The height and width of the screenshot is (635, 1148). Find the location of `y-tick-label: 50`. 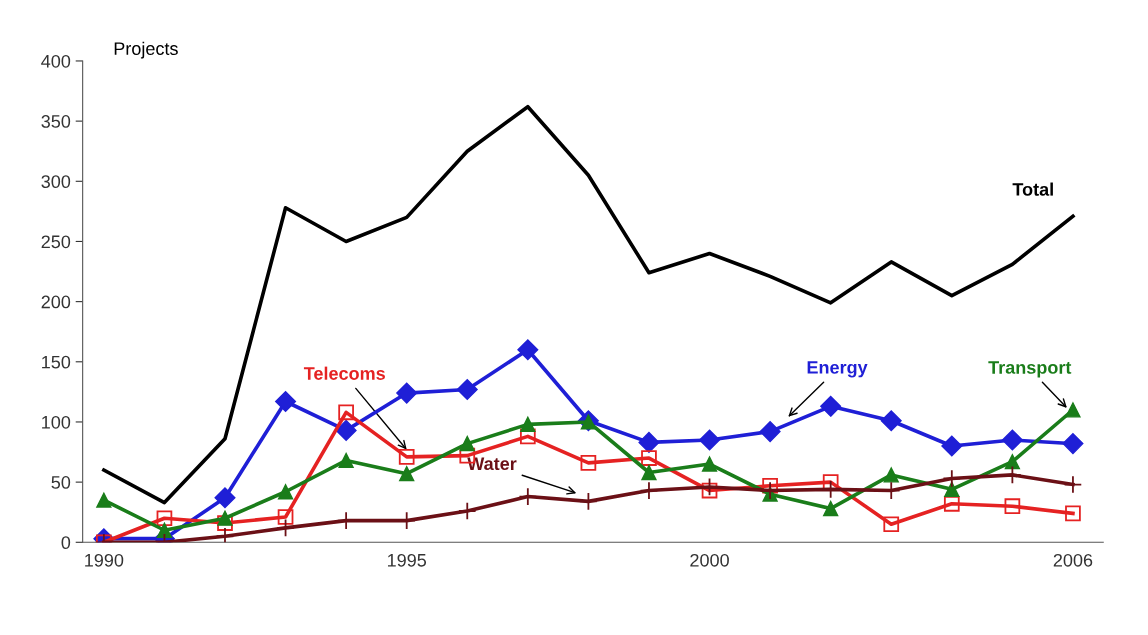

y-tick-label: 50 is located at coordinates (61, 482).